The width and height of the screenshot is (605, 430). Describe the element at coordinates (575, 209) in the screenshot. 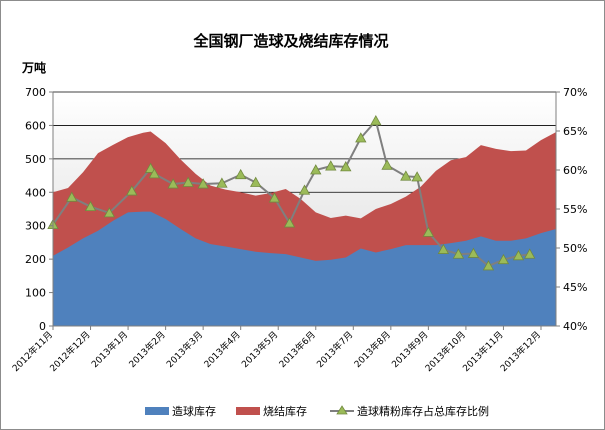

I see `y2-tick-label: 55%` at that location.